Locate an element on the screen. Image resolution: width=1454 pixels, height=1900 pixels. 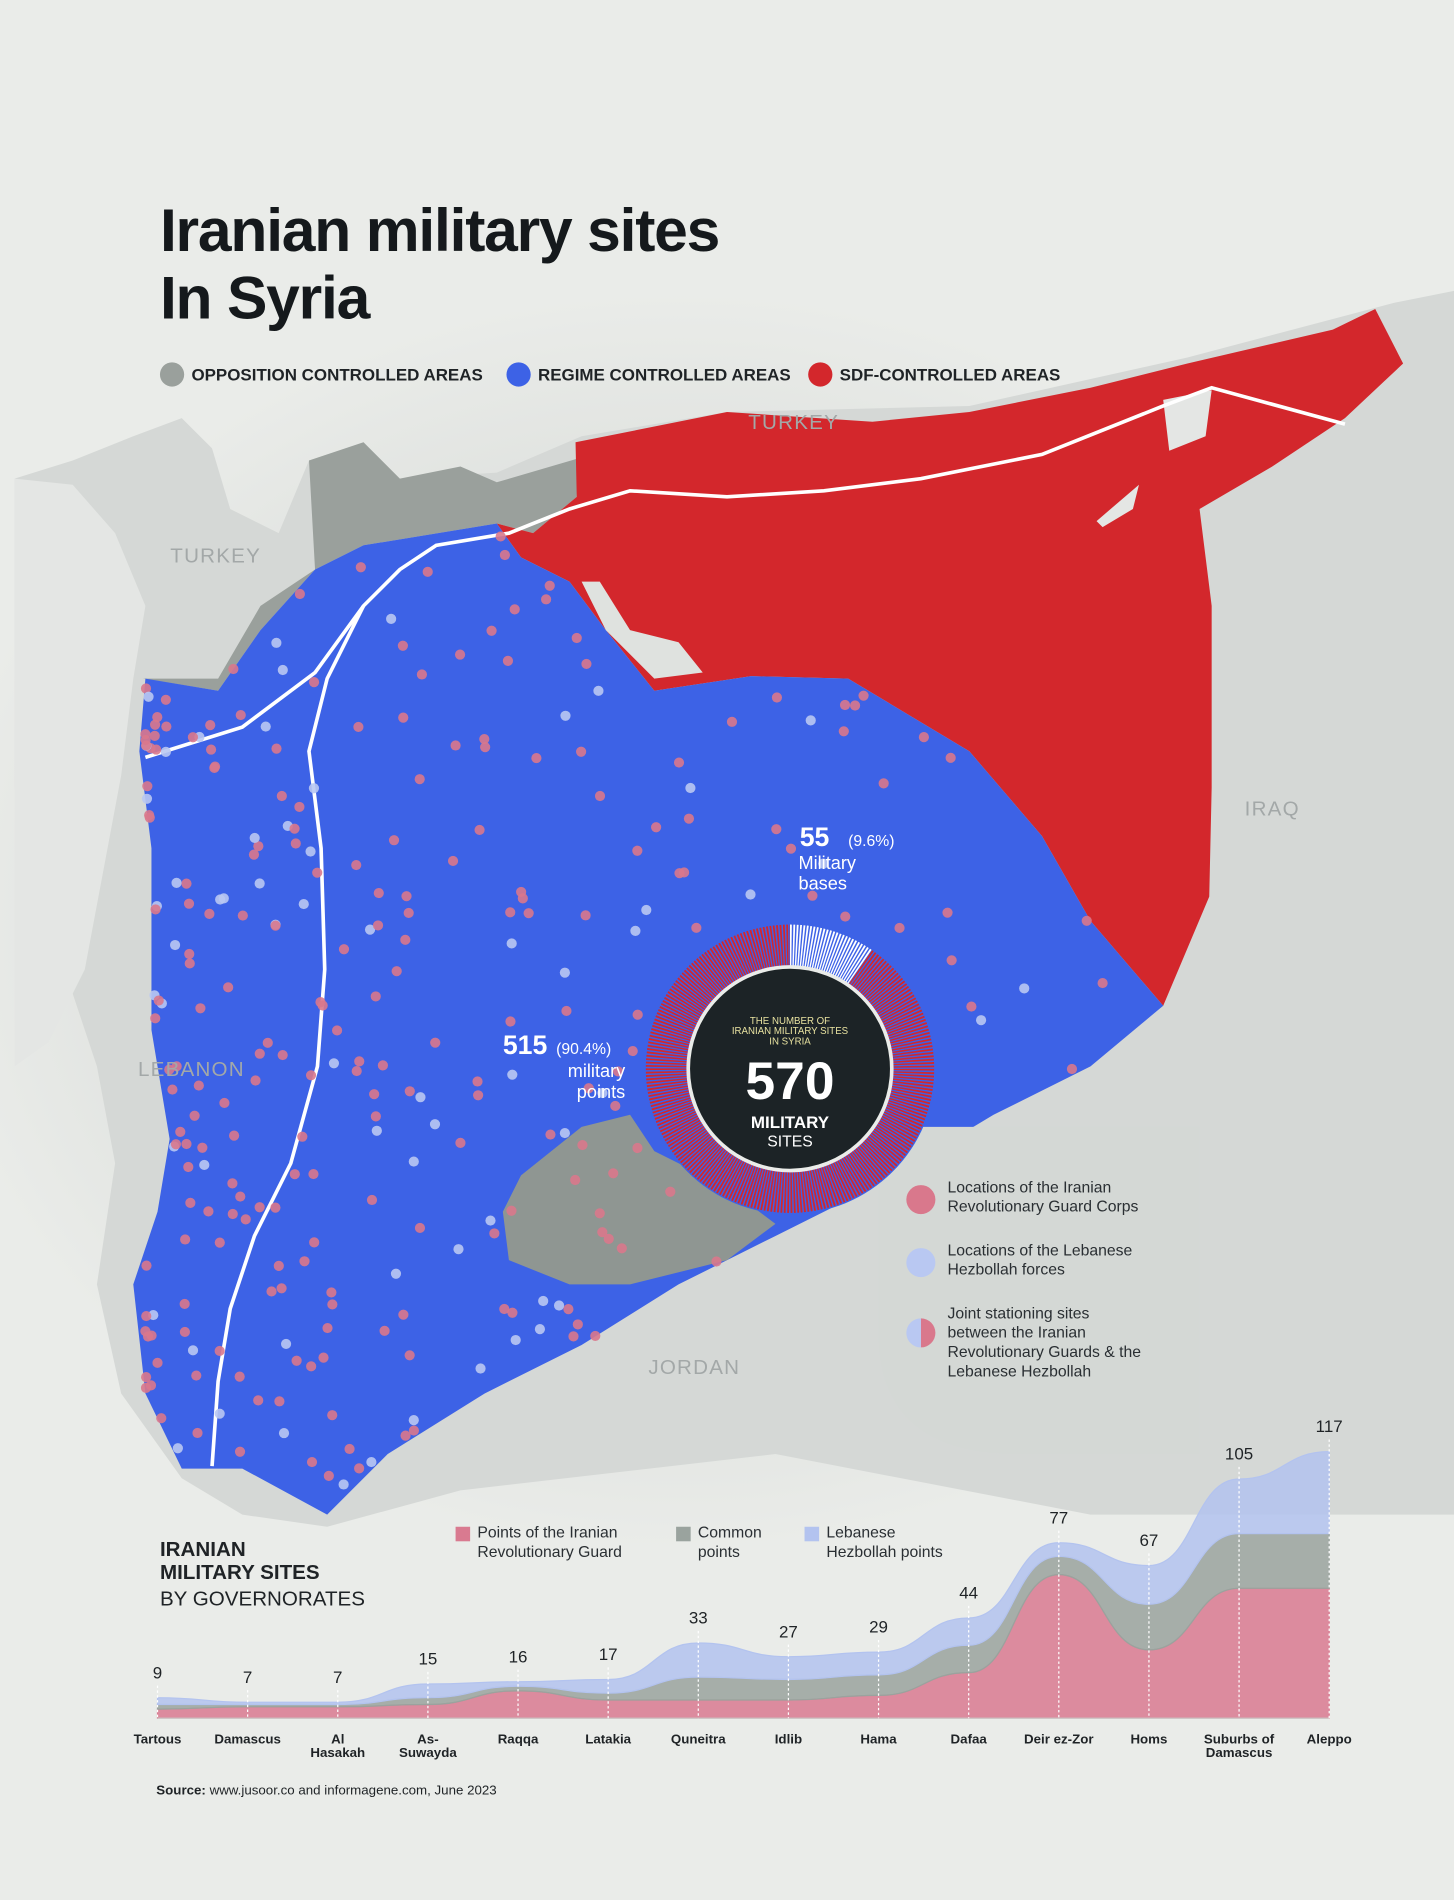
country-label: TURKEY is located at coordinates (793, 422).